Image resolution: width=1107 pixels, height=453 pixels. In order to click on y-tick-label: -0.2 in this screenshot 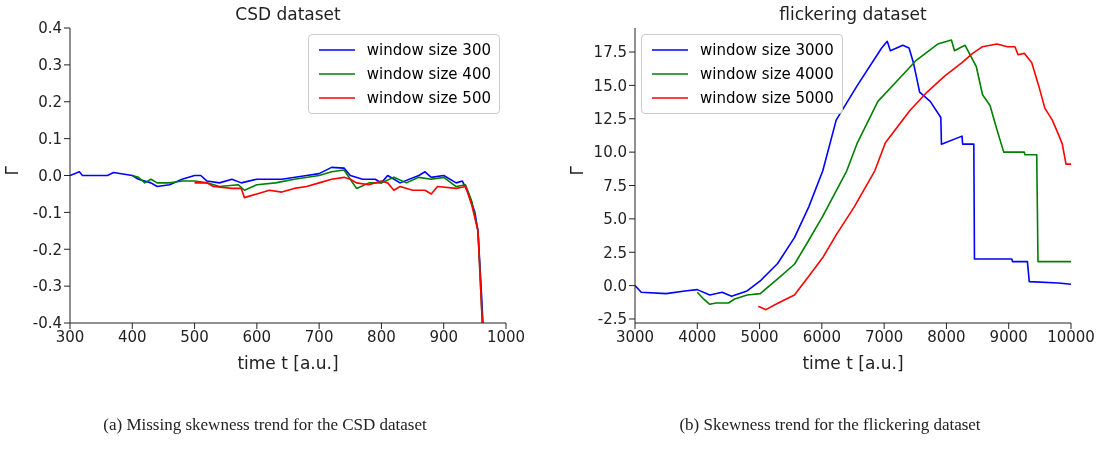, I will do `click(47, 249)`.